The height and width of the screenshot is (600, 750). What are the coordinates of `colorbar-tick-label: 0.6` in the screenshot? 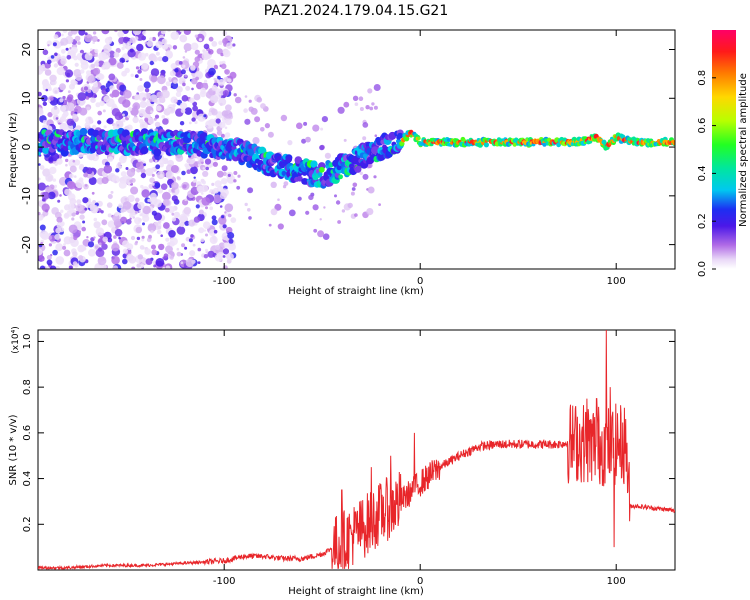 It's located at (702, 126).